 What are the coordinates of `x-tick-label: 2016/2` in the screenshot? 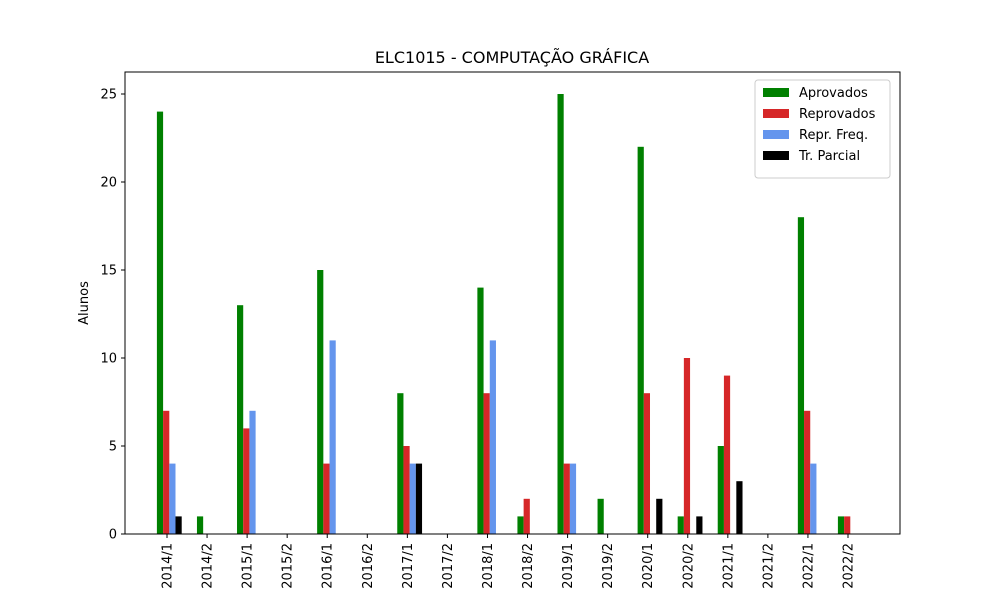 It's located at (368, 566).